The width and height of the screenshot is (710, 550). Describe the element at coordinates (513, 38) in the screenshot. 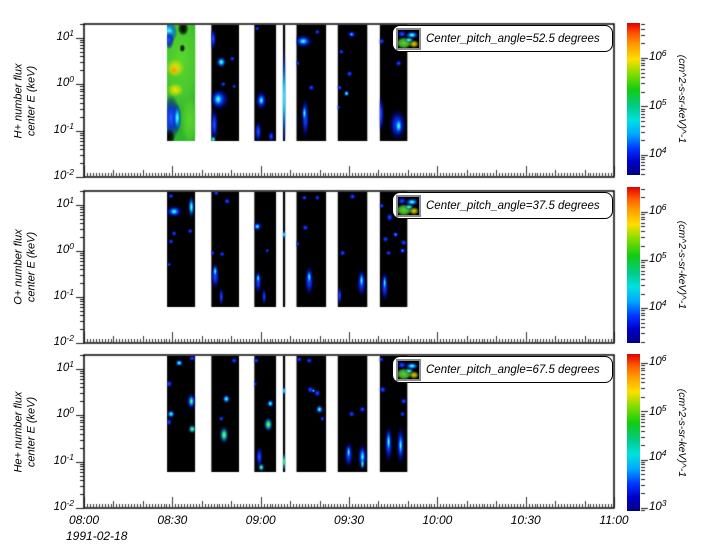

I see `legend-label: Center_pitch_angle=52.5 degrees` at that location.